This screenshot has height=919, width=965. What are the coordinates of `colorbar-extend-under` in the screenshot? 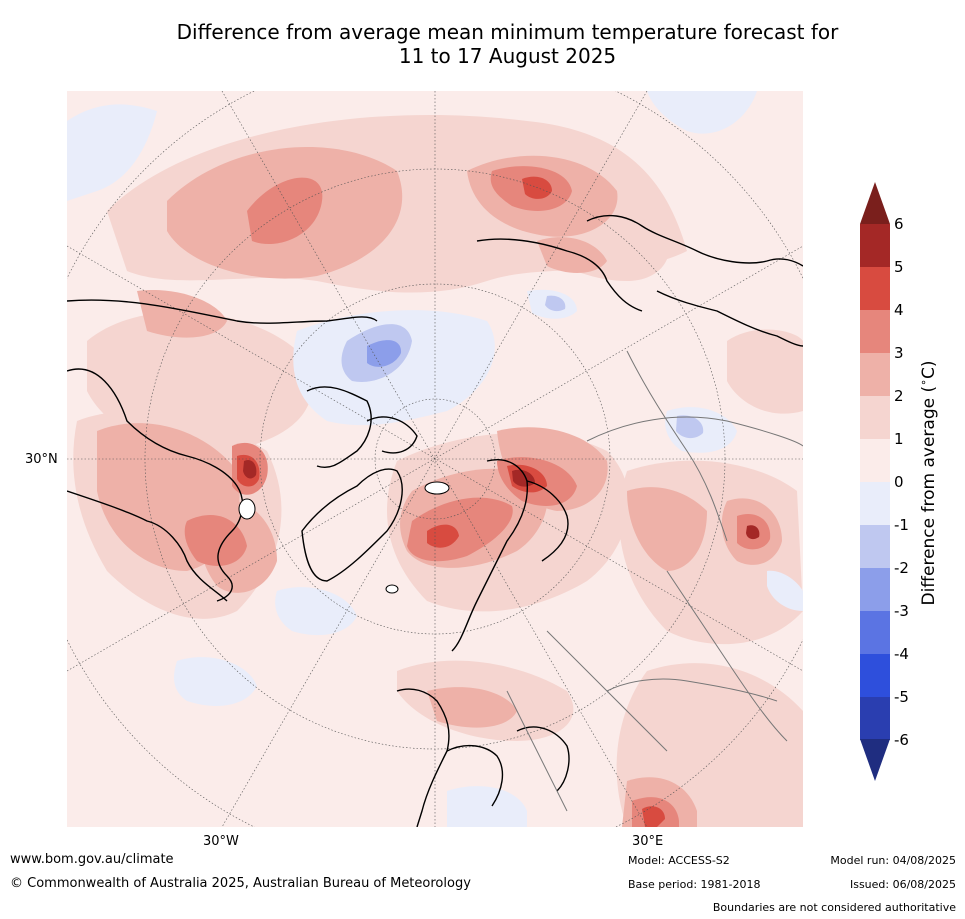 It's located at (875, 760).